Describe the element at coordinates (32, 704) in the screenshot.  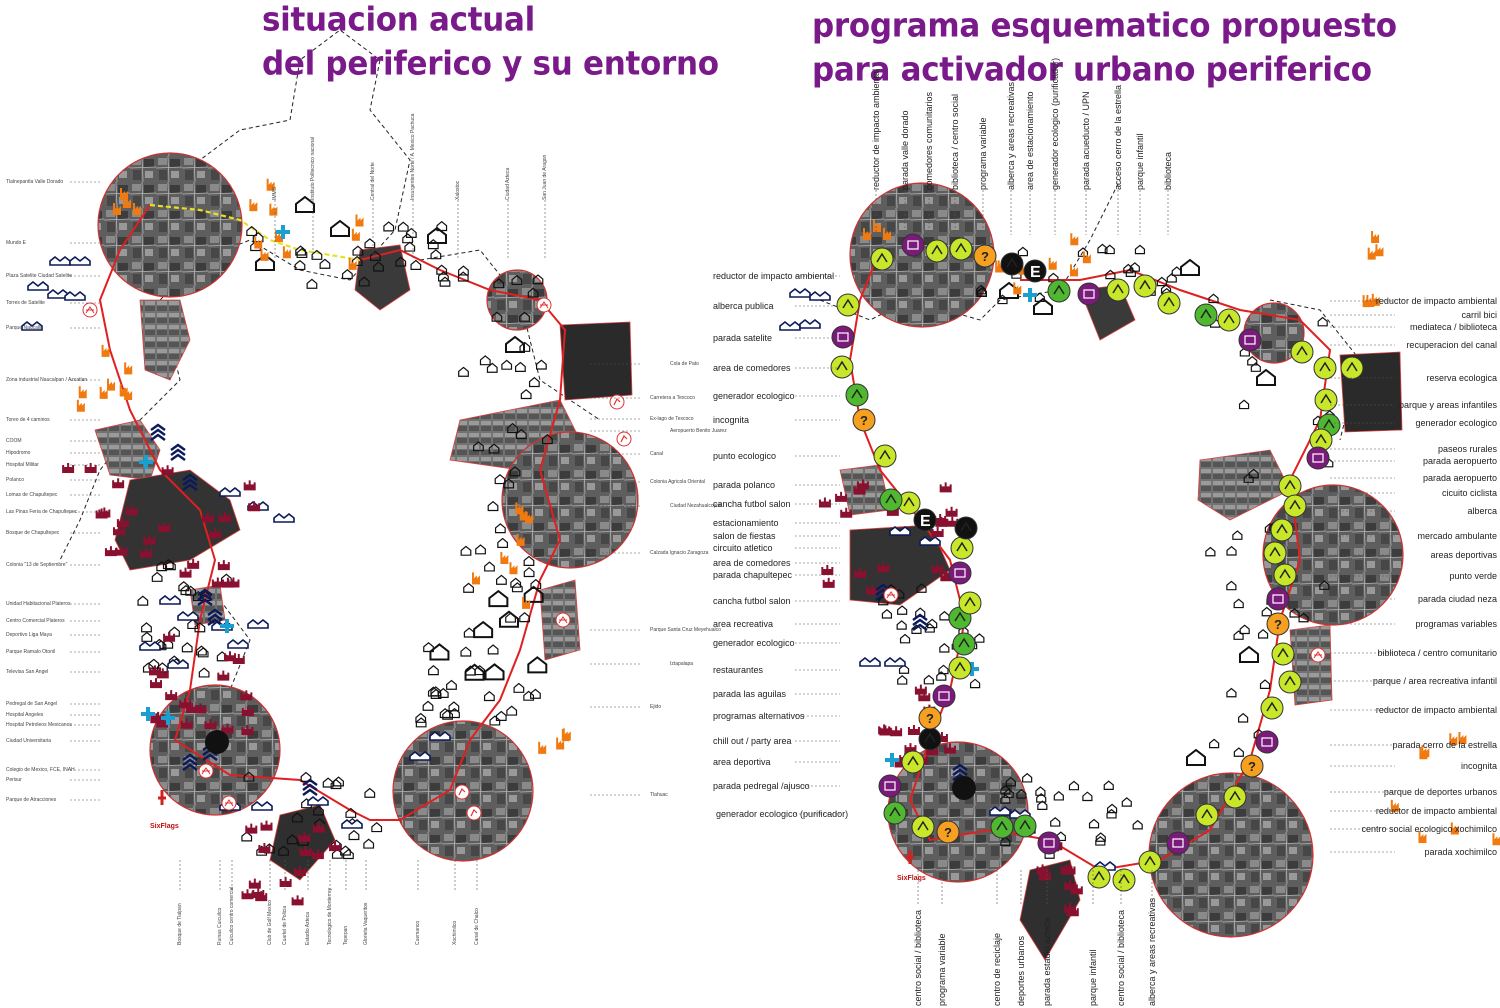
I see `left-label-item: Pedregal de San Angel` at that location.